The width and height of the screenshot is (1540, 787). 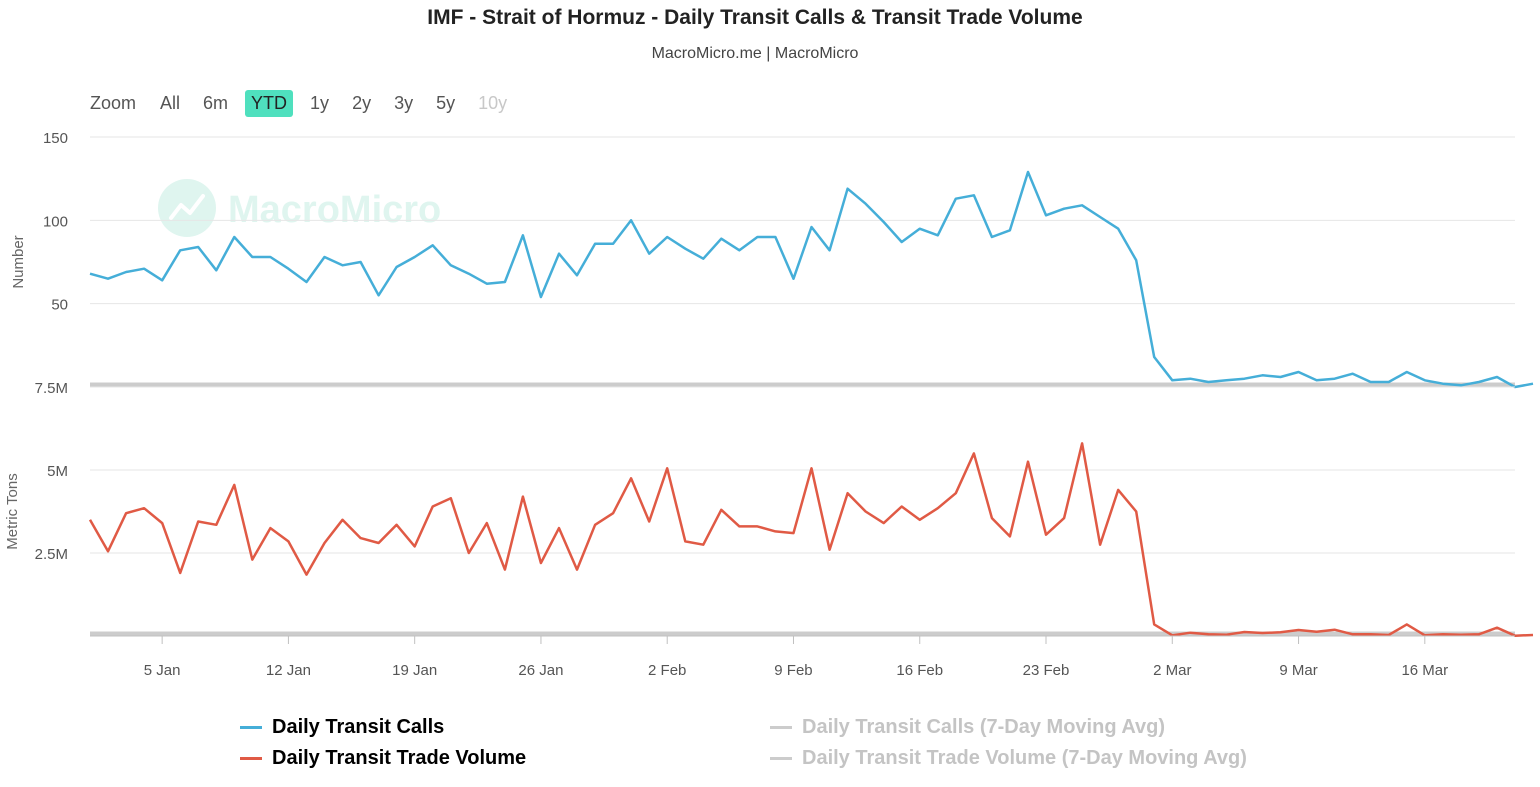 I want to click on x-tick-label-10: 16 Mar, so click(x=1424, y=670).